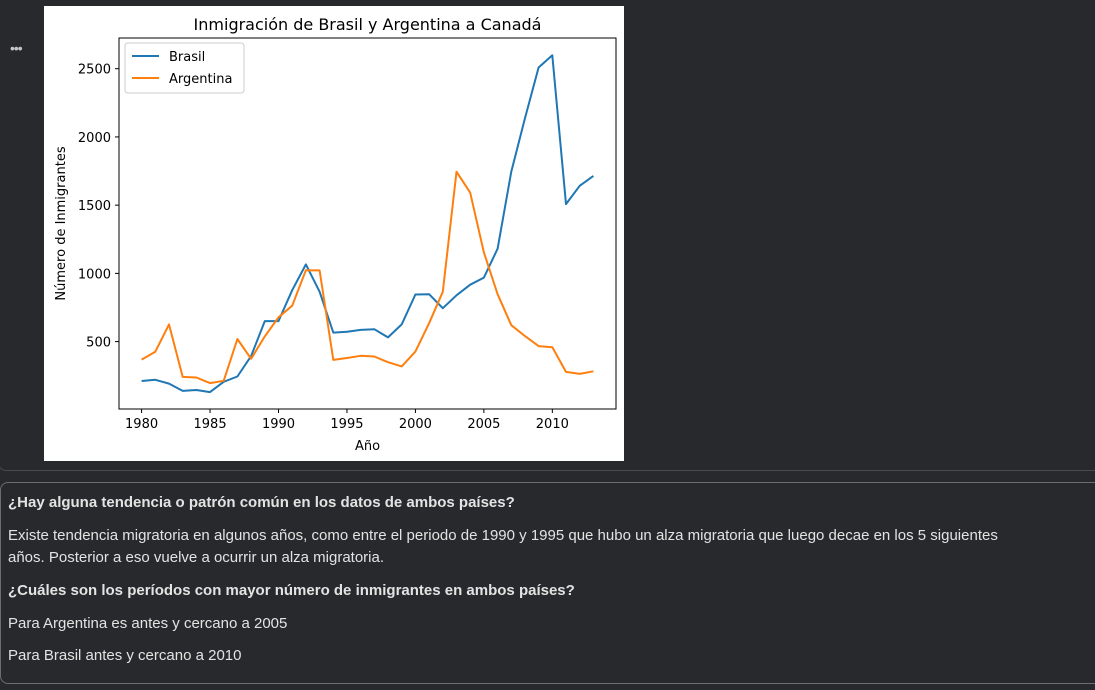  What do you see at coordinates (552, 424) in the screenshot?
I see `x-tick-label: 2010` at bounding box center [552, 424].